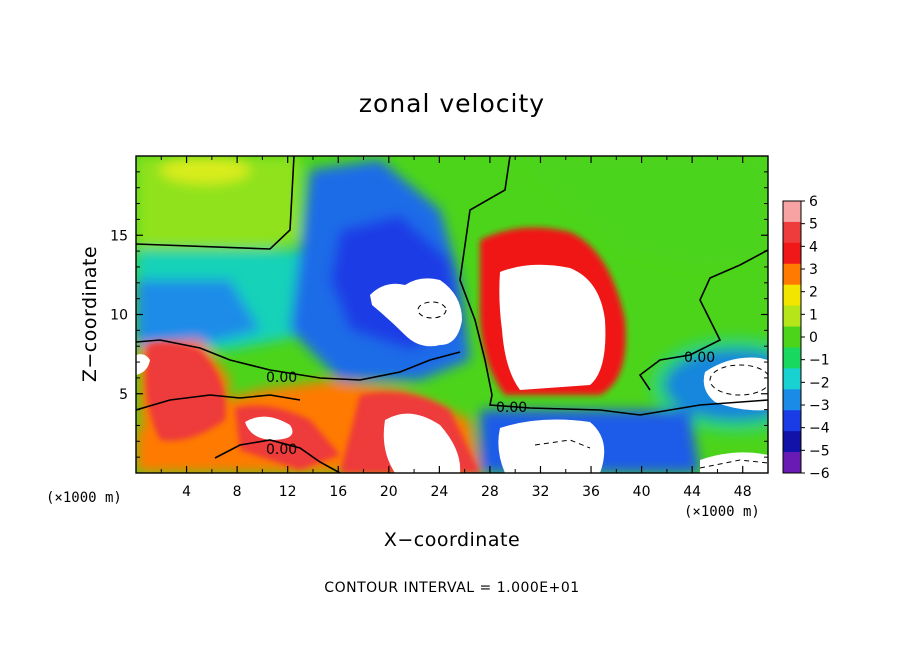 The width and height of the screenshot is (904, 654). What do you see at coordinates (552, 327) in the screenshot?
I see `blob-center-white` at bounding box center [552, 327].